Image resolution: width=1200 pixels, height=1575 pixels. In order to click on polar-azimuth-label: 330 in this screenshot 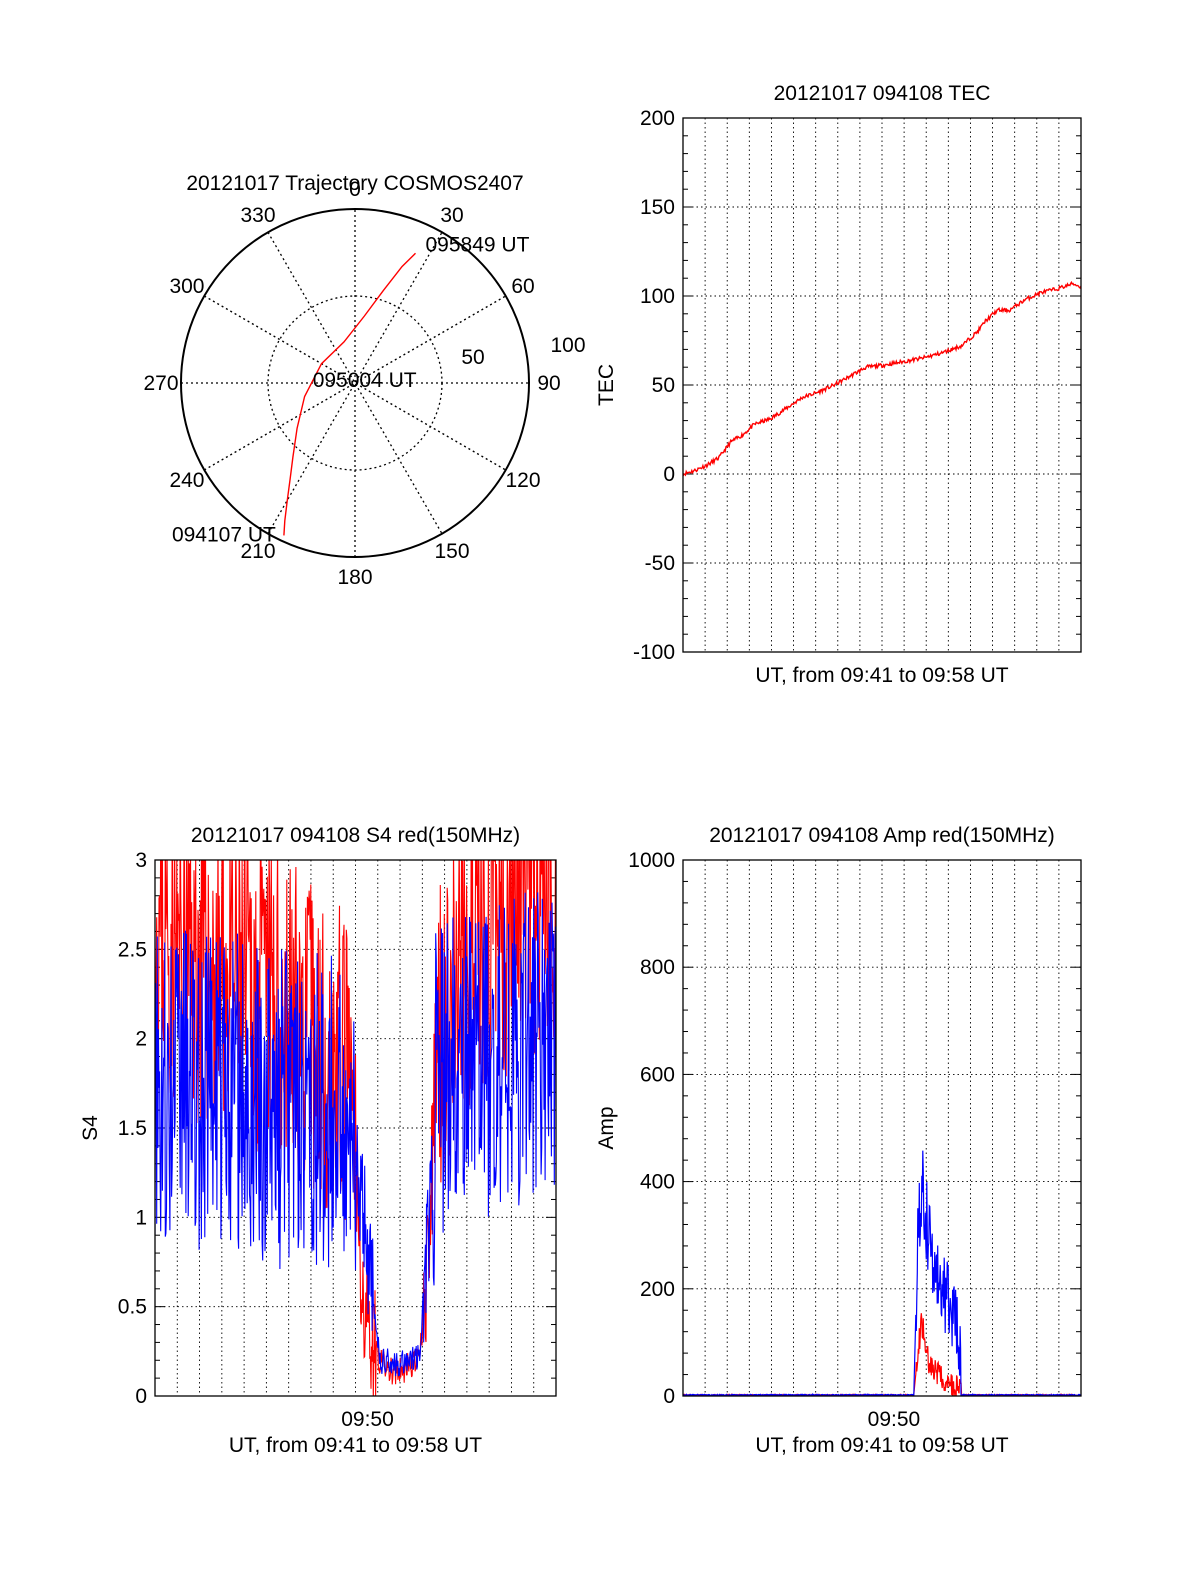, I will do `click(257, 215)`.